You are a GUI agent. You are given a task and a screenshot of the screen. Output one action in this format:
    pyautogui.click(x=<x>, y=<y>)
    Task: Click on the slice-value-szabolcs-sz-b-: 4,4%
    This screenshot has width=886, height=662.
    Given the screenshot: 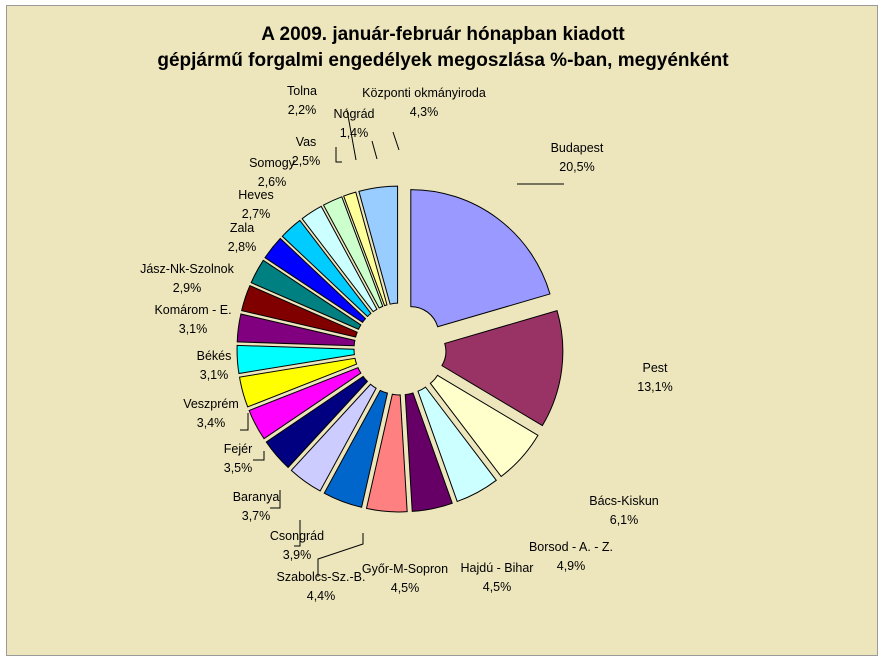 What is the action you would take?
    pyautogui.click(x=321, y=596)
    